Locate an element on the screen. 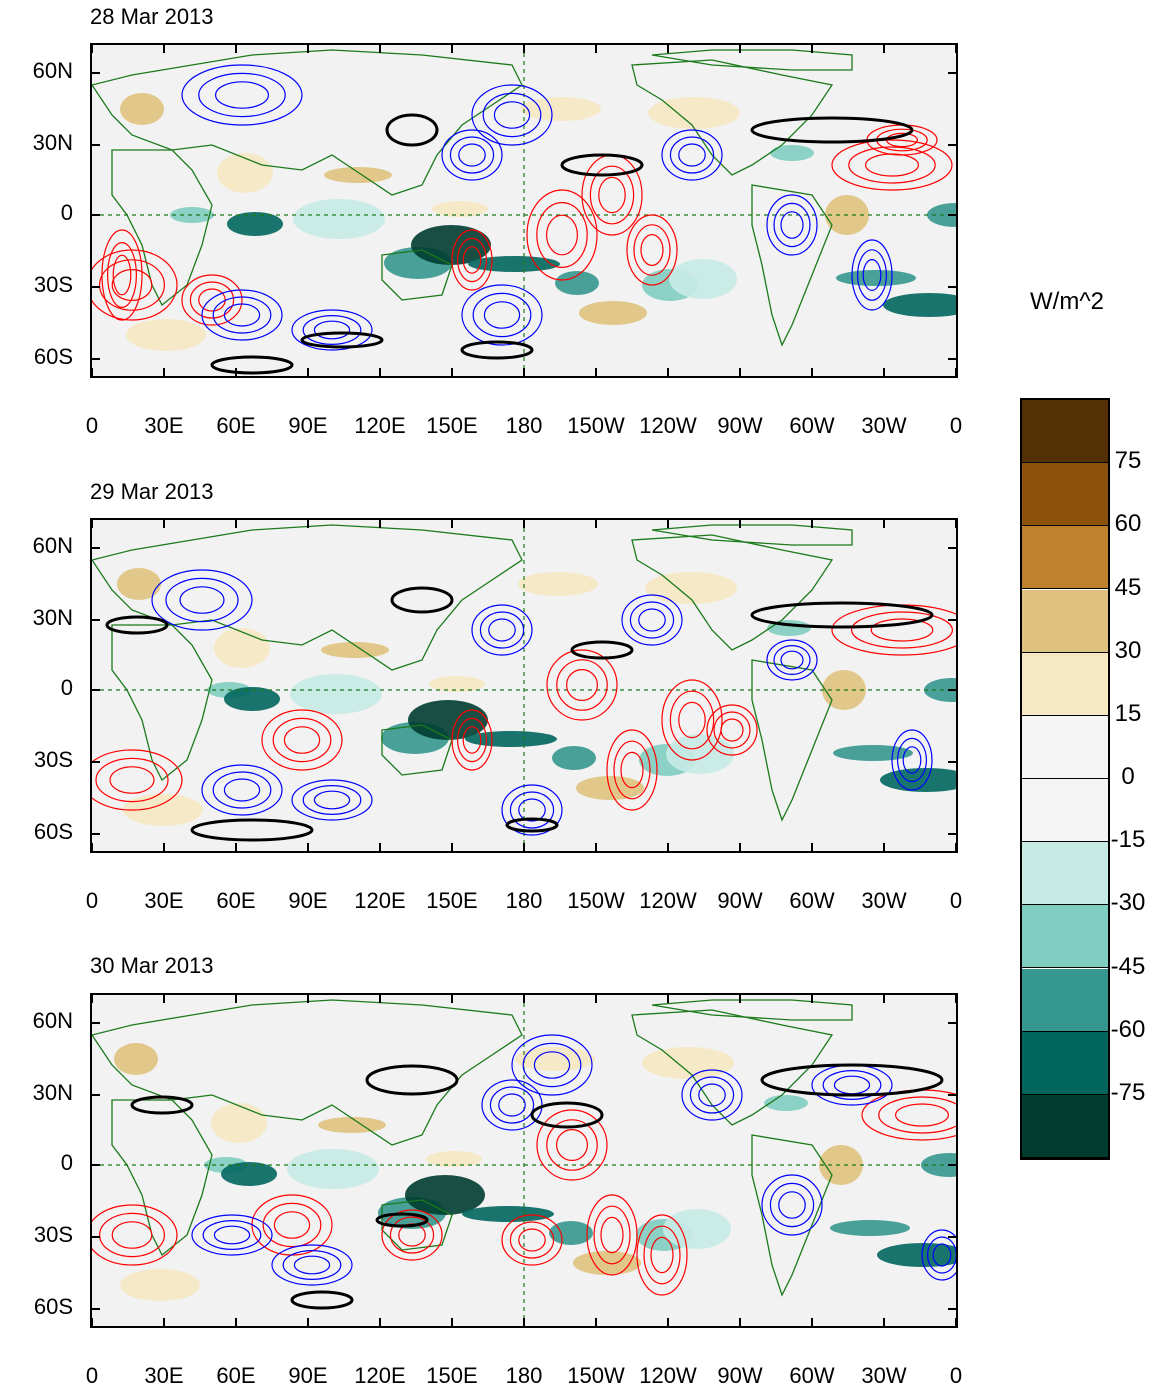 This screenshot has width=1153, height=1393. colorbar-segment is located at coordinates (1065, 621).